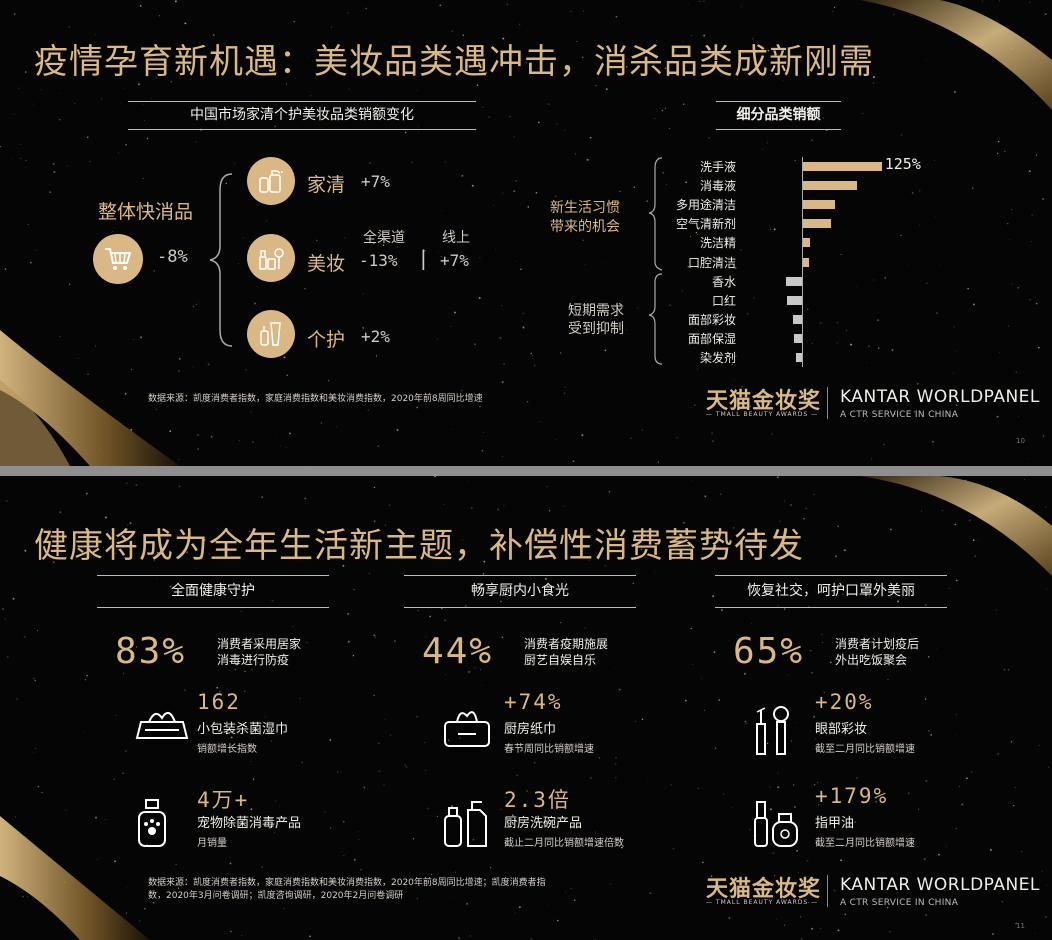 Image resolution: width=1052 pixels, height=940 pixels. I want to click on bar-category-label: 口红, so click(723, 300).